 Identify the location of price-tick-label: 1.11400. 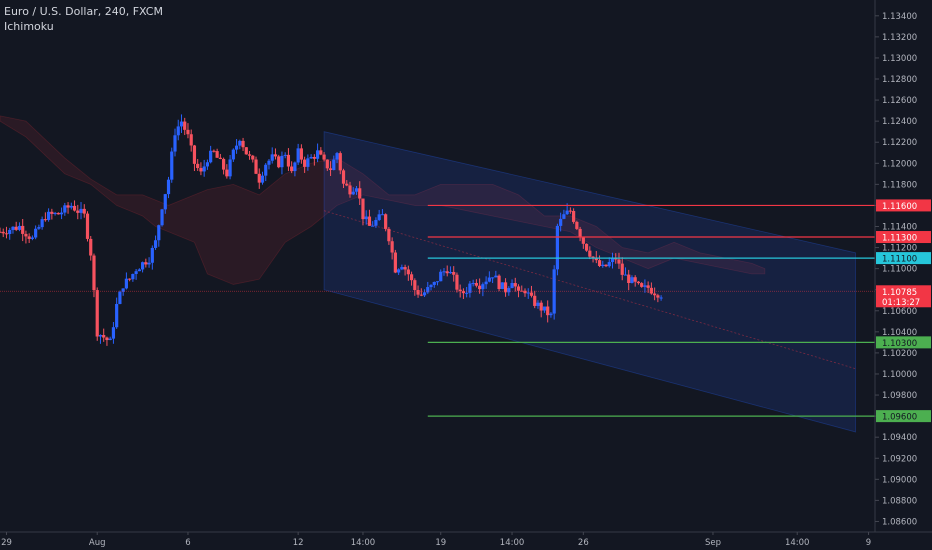
(899, 227).